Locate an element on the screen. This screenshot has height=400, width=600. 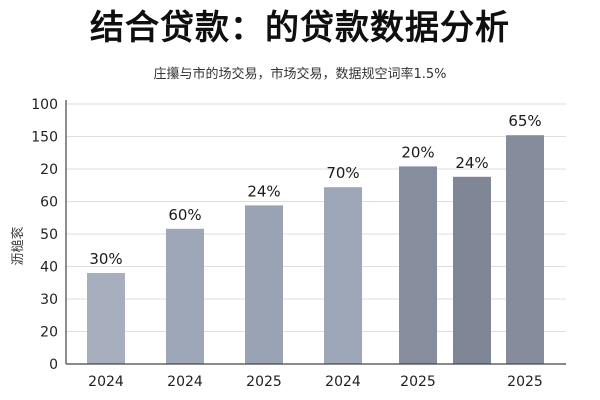
y-tick-label: 30 is located at coordinates (49, 300).